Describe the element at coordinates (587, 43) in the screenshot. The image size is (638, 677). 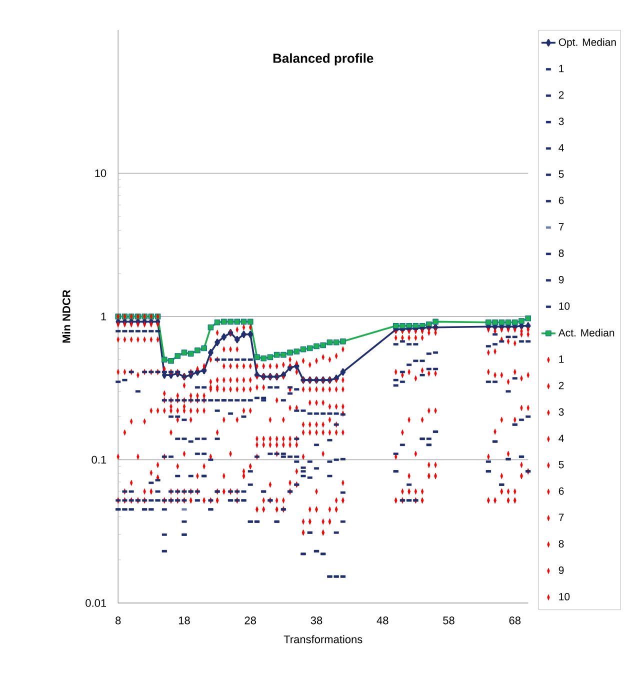
I see `legend-label: Opt. Median` at that location.